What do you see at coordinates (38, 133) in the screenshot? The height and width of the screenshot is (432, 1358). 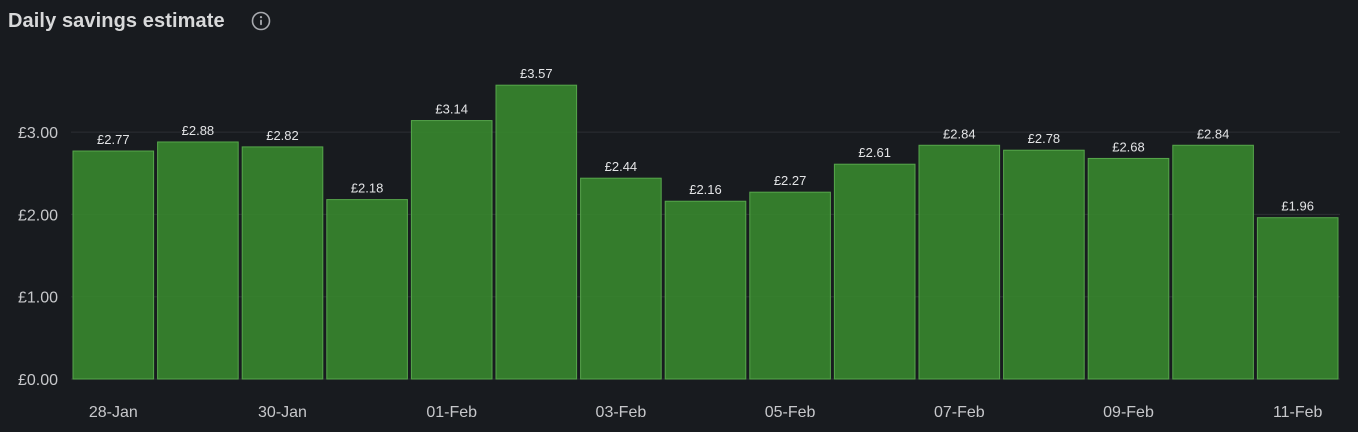 I see `y-tick-label: £3.00` at bounding box center [38, 133].